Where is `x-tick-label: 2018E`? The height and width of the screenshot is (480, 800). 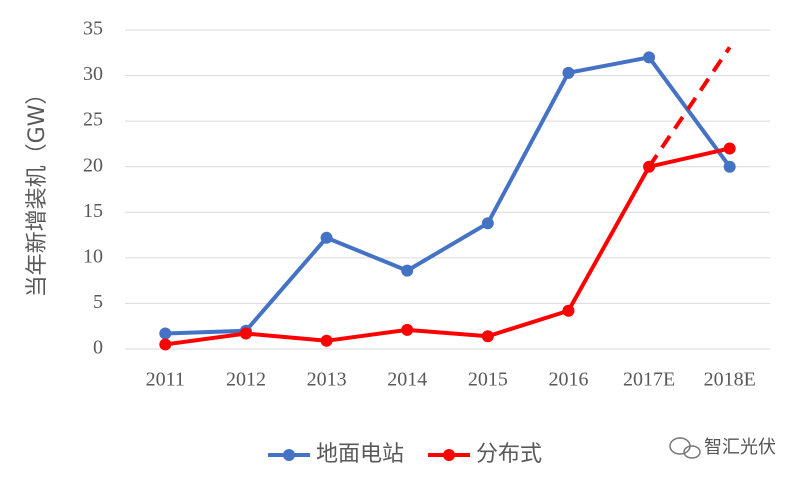 x-tick-label: 2018E is located at coordinates (730, 380).